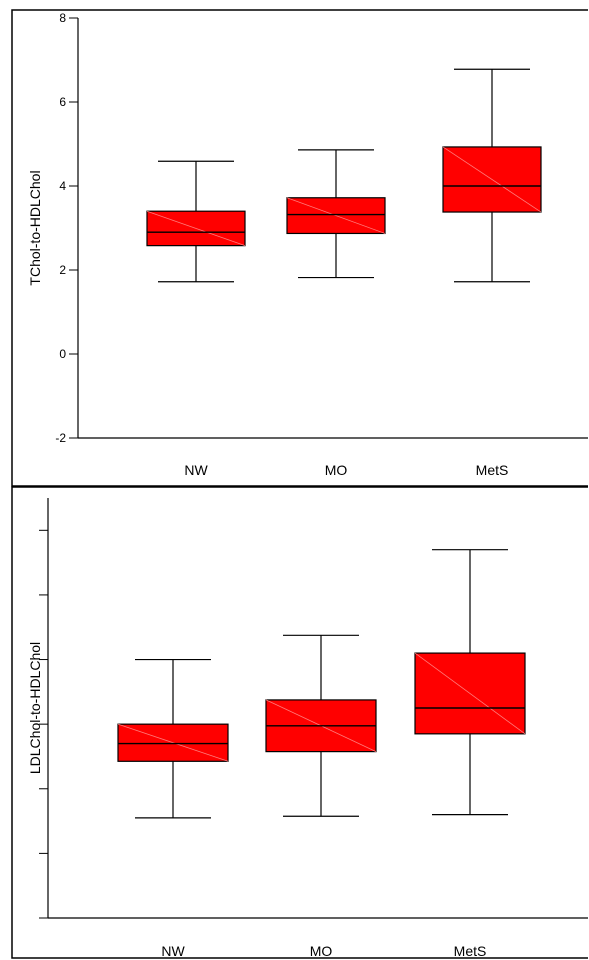  What do you see at coordinates (62, 186) in the screenshot?
I see `y-tick-label: 4` at bounding box center [62, 186].